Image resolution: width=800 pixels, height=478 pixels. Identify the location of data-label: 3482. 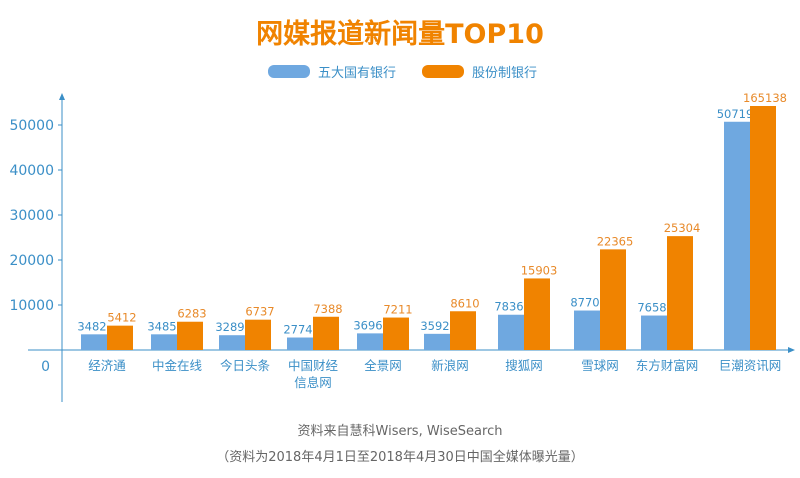
(91, 326).